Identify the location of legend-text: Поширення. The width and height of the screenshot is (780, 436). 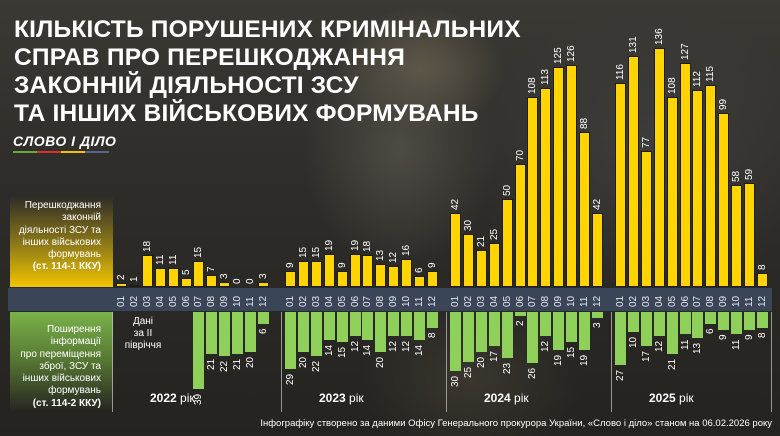
(74, 329).